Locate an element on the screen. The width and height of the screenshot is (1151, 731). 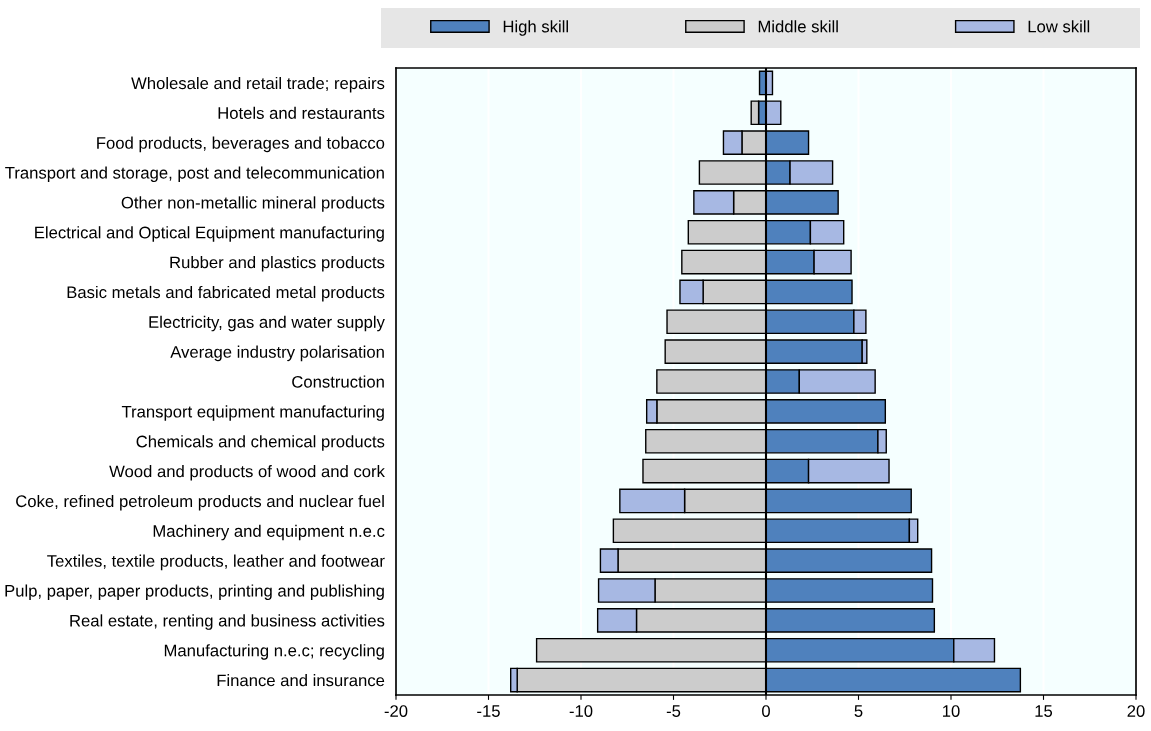
legend-label: Middle skill is located at coordinates (798, 26).